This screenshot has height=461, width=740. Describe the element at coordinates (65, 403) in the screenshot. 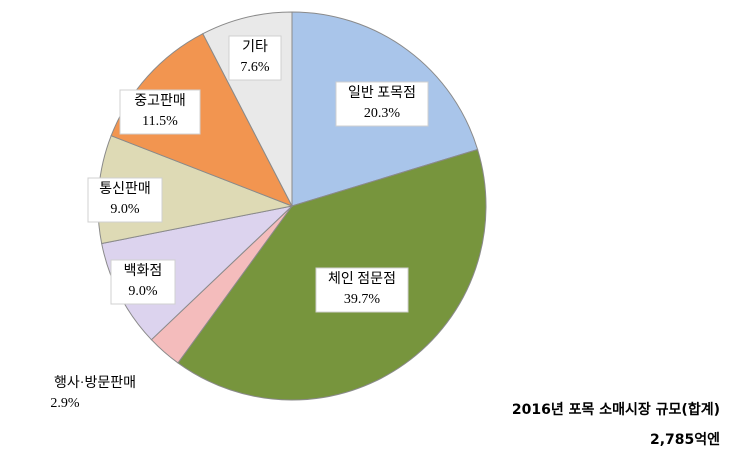

I see `slice-value-label: 2.9%` at that location.